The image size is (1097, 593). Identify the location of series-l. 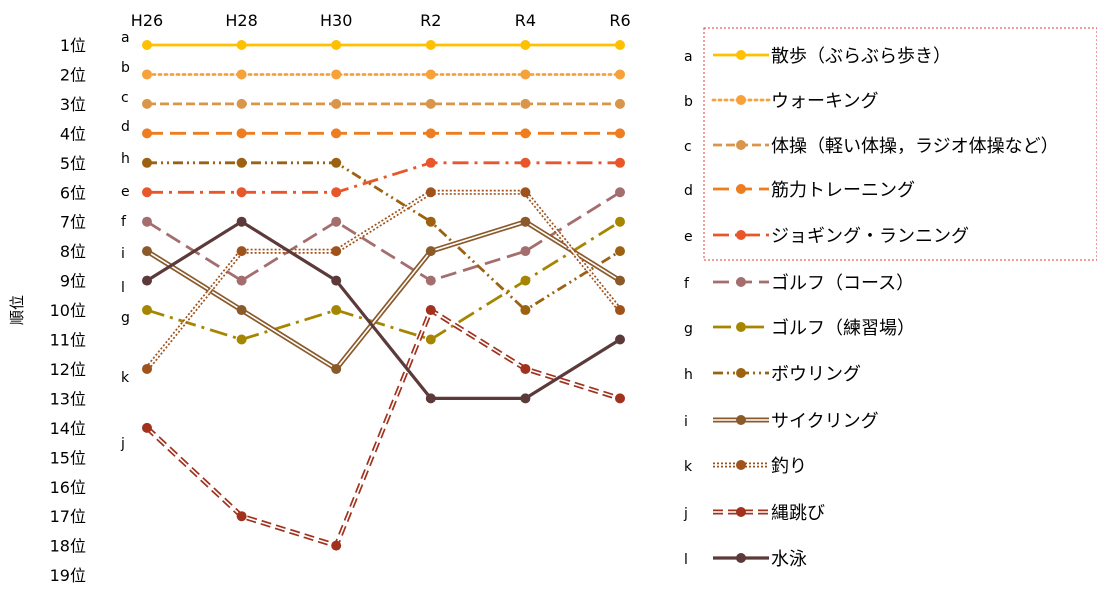
(383, 310).